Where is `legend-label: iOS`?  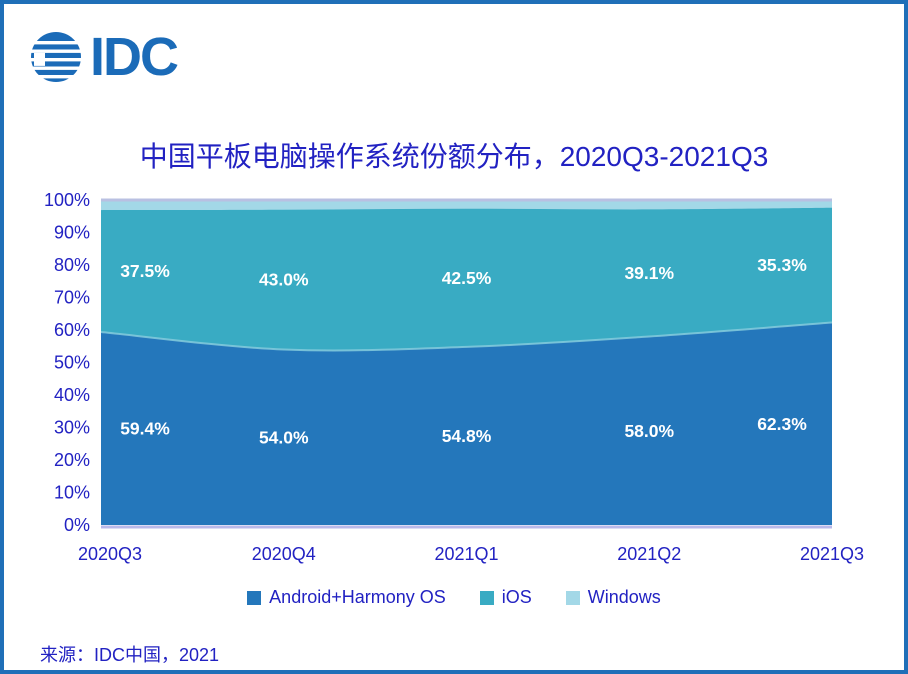 legend-label: iOS is located at coordinates (516, 597).